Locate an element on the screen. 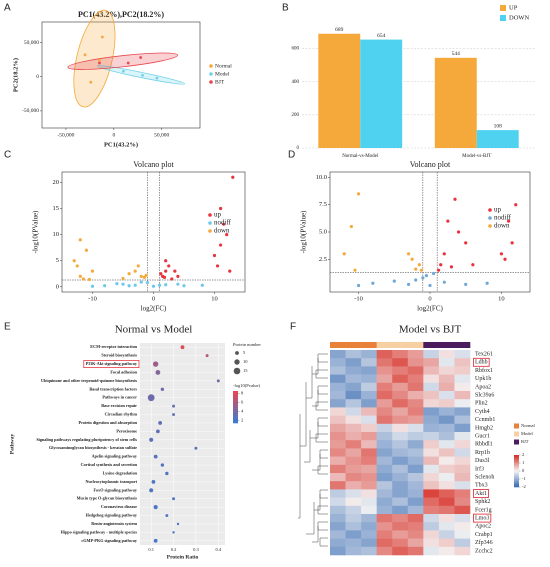  x-tick-label: 0.2 is located at coordinates (174, 549).